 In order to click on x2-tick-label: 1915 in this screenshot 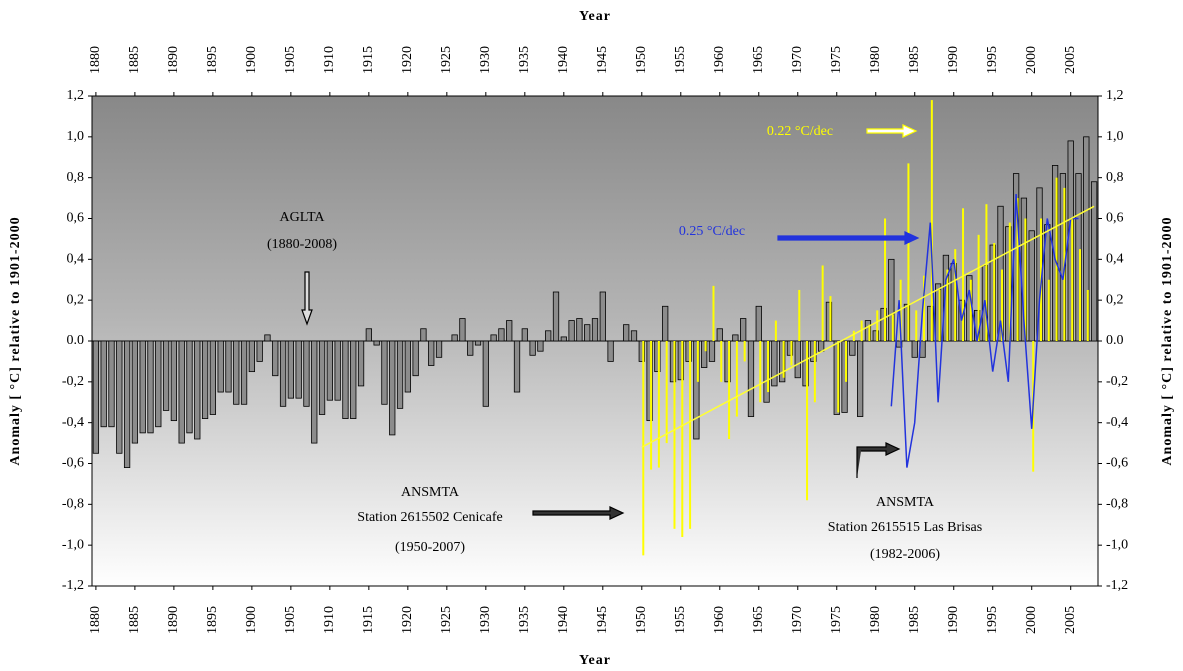, I will do `click(368, 60)`.